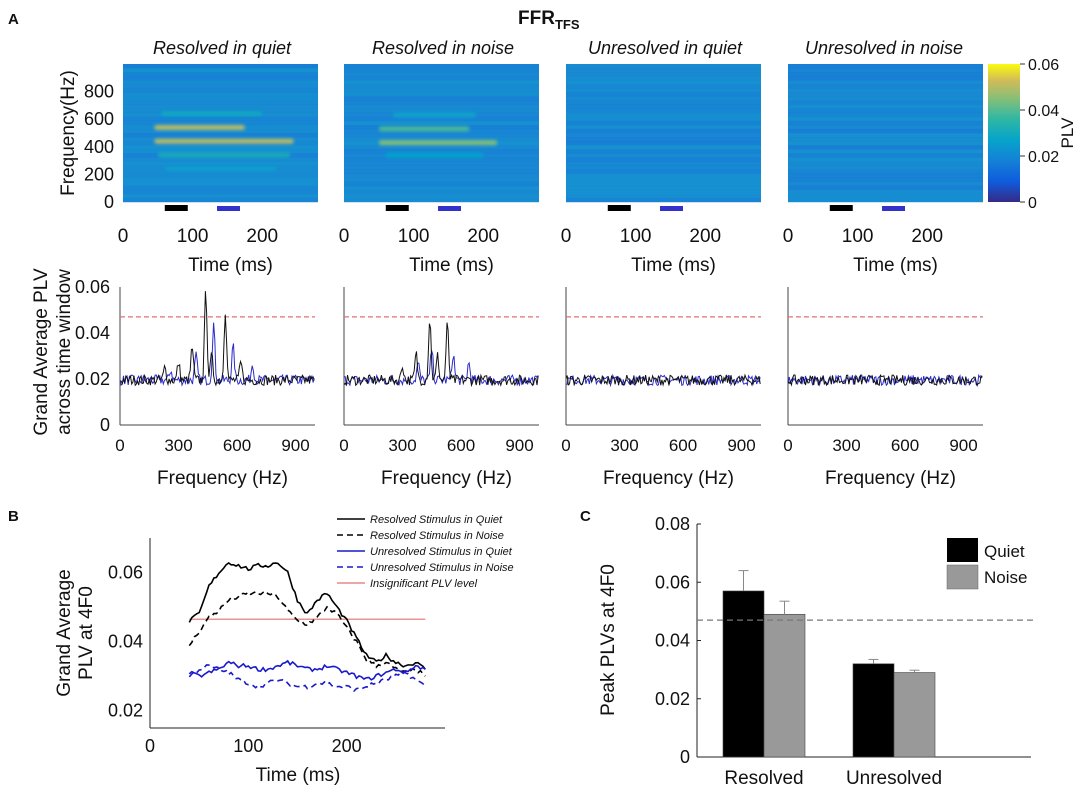 This screenshot has width=1084, height=794. I want to click on legend-label-quiet: Quiet, so click(1004, 551).